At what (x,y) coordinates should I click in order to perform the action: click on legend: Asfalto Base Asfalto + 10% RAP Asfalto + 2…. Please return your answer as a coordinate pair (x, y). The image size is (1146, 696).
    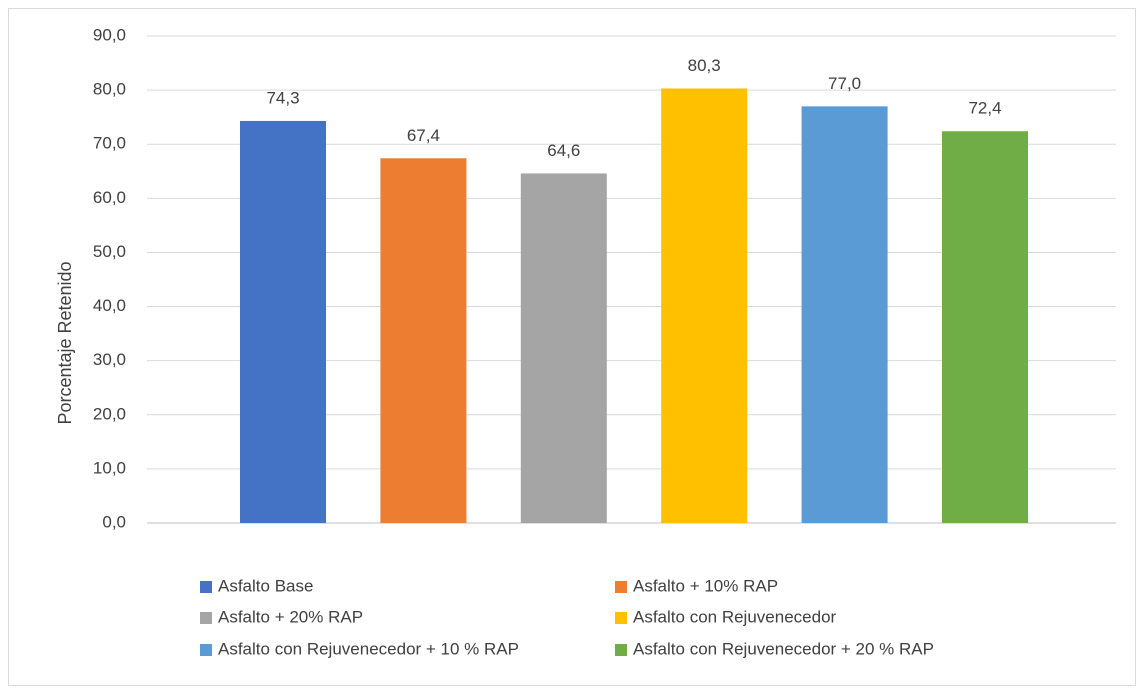
    Looking at the image, I should click on (567, 617).